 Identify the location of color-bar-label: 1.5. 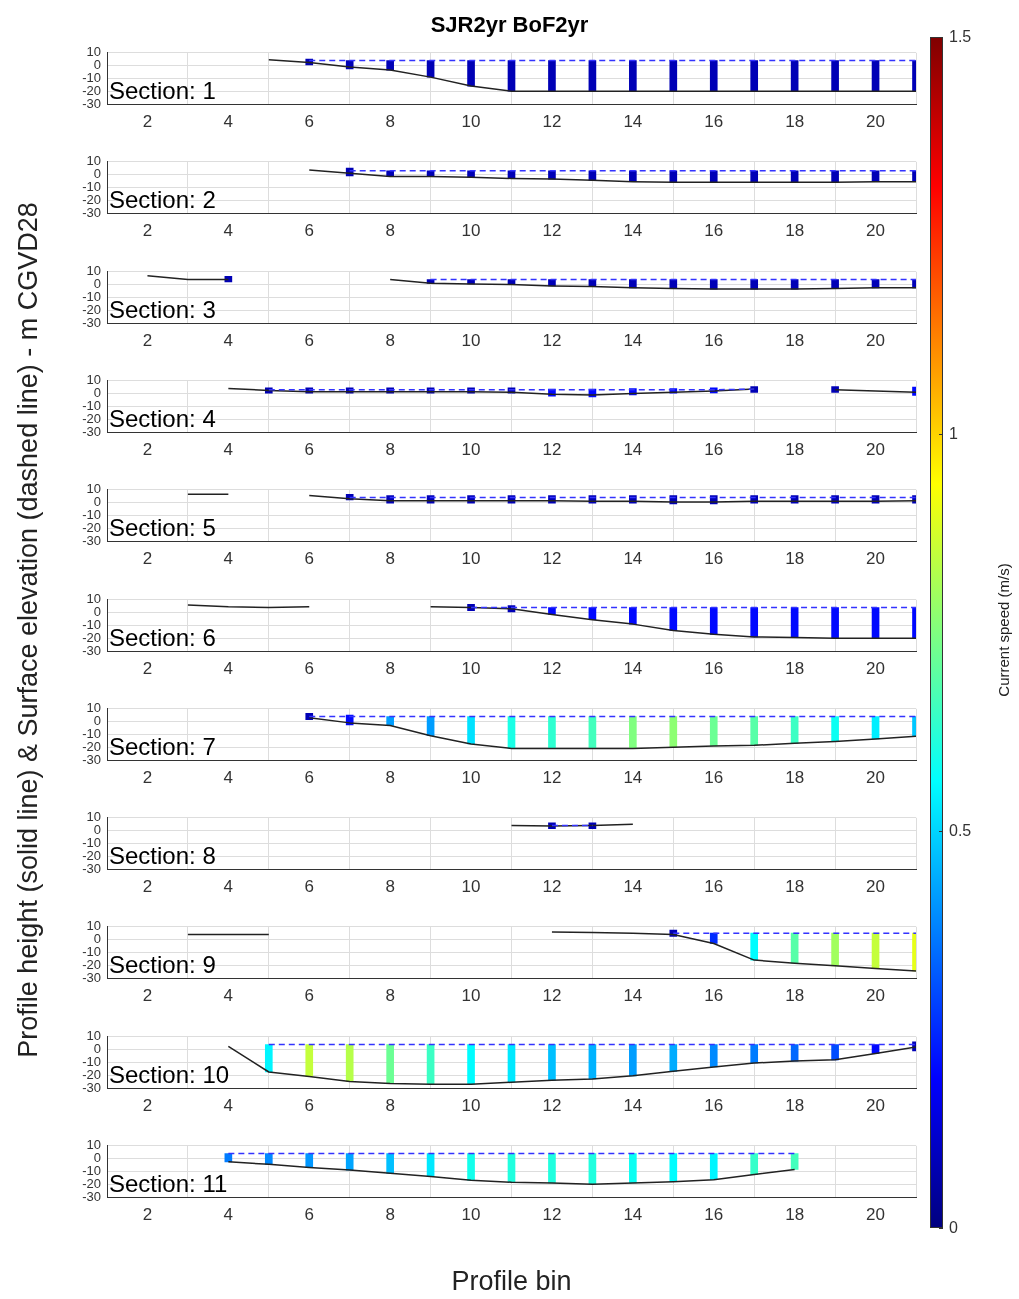
(960, 37).